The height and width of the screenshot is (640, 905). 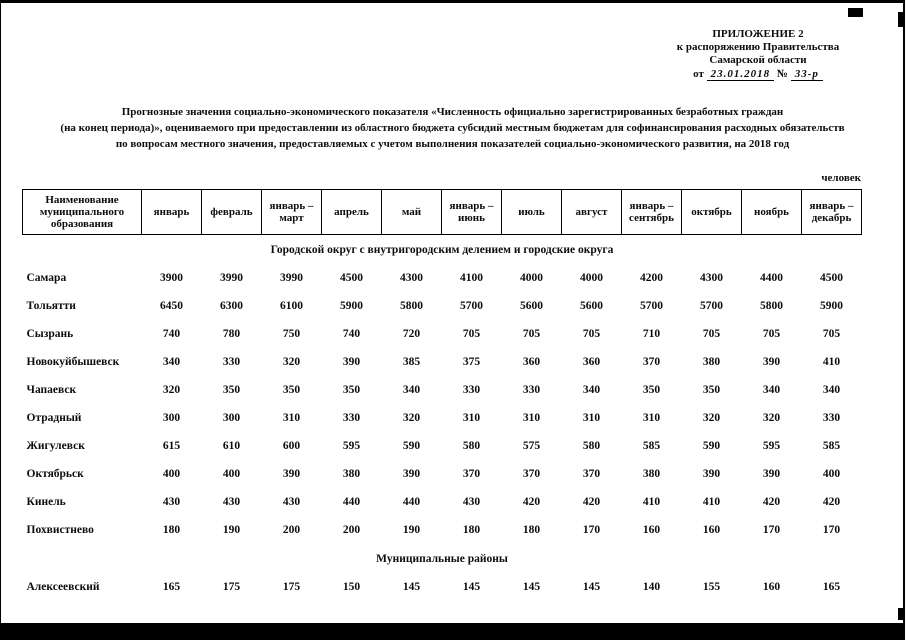 What do you see at coordinates (831, 212) in the screenshot?
I see `column-header: январь – декабрь` at bounding box center [831, 212].